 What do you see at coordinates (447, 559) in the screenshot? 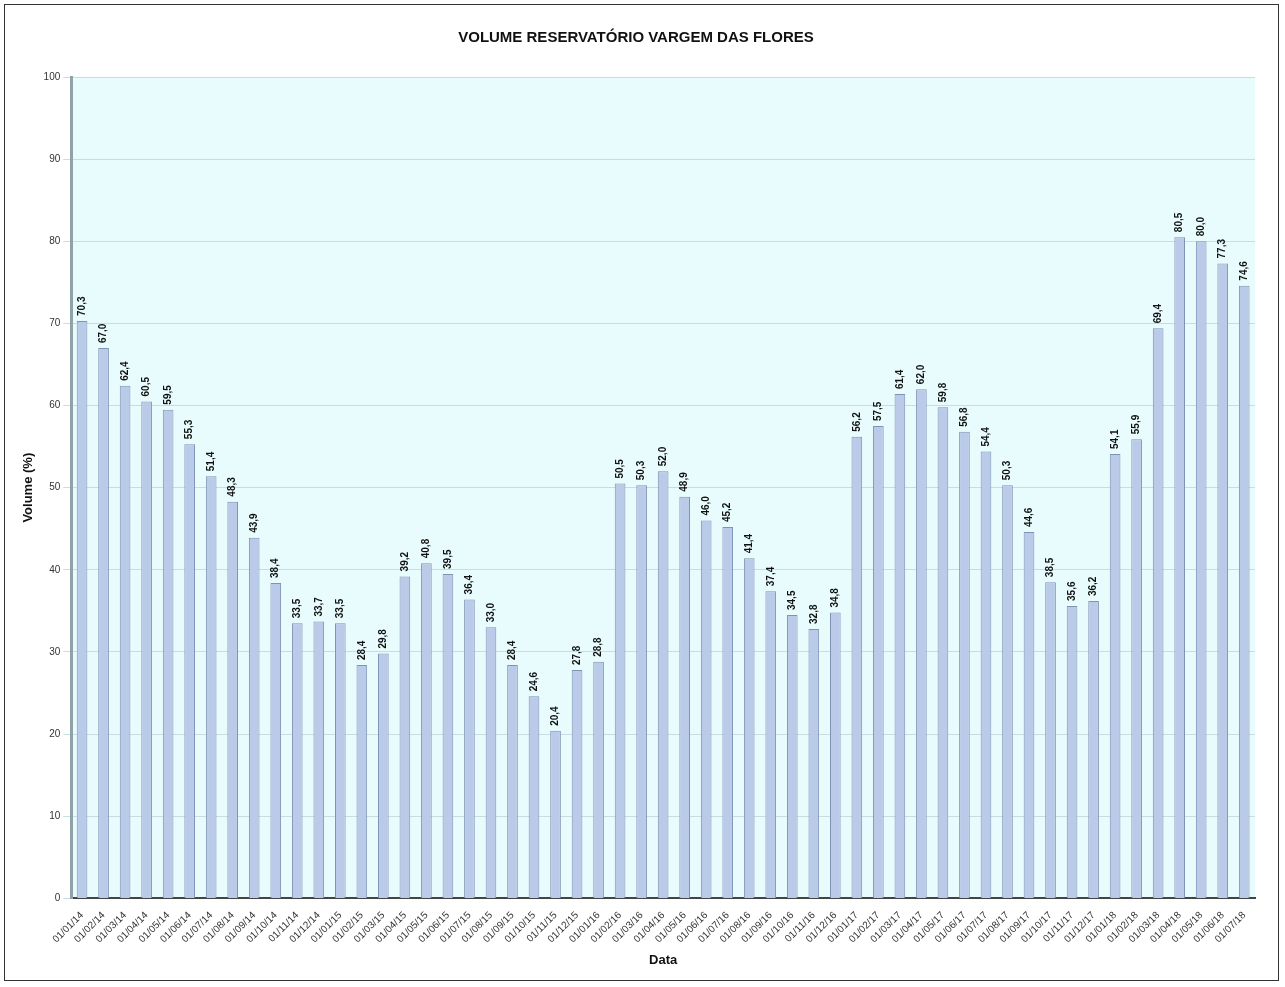
I see `data-label: 39,5` at bounding box center [447, 559].